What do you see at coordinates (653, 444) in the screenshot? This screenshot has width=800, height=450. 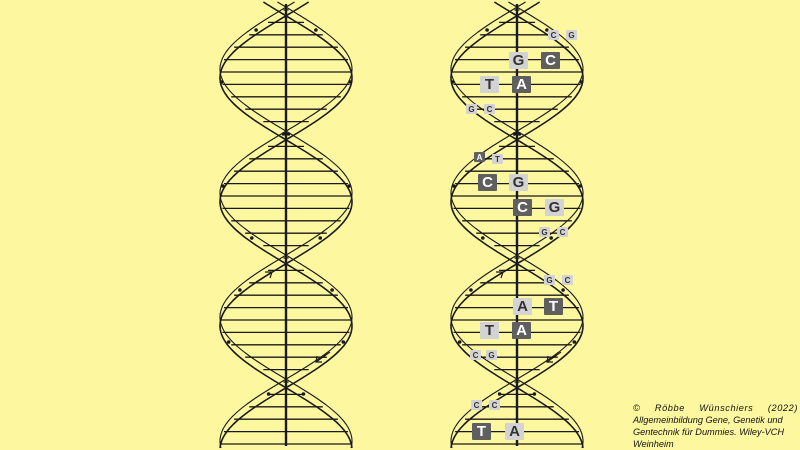 I see `credit-line-4: Weinheim` at bounding box center [653, 444].